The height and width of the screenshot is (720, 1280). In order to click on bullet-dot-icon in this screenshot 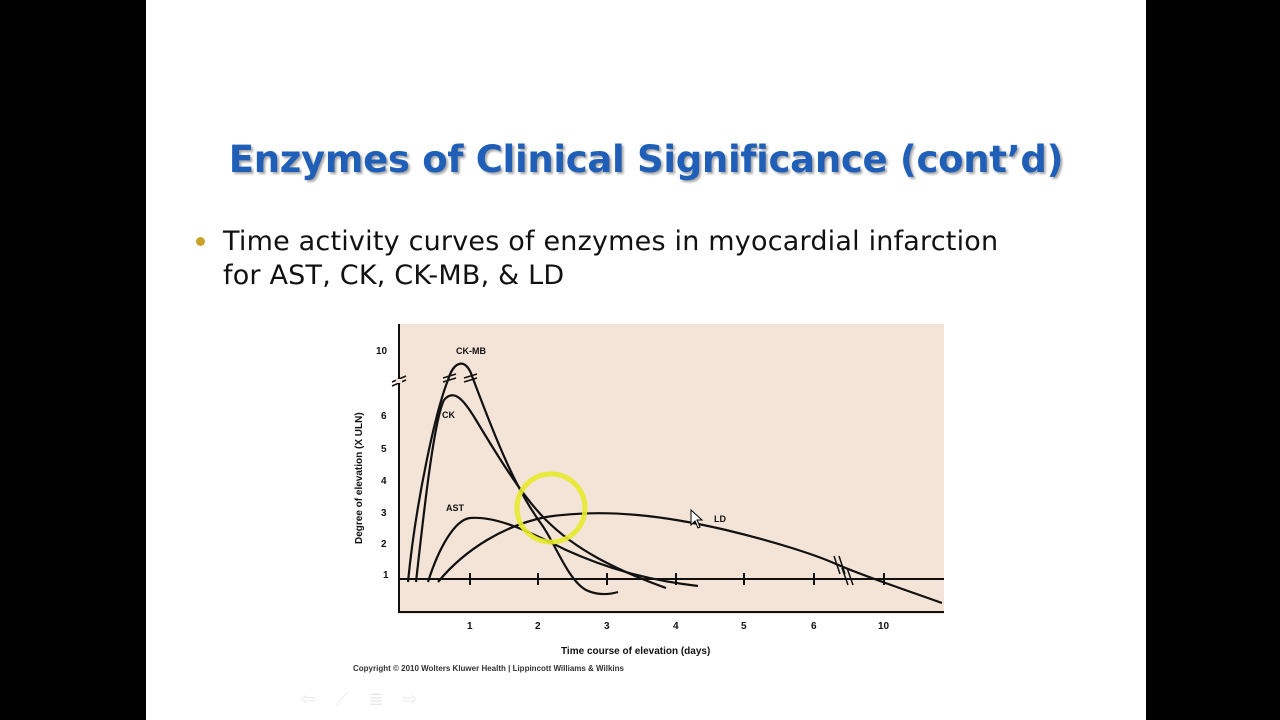, I will do `click(200, 241)`.